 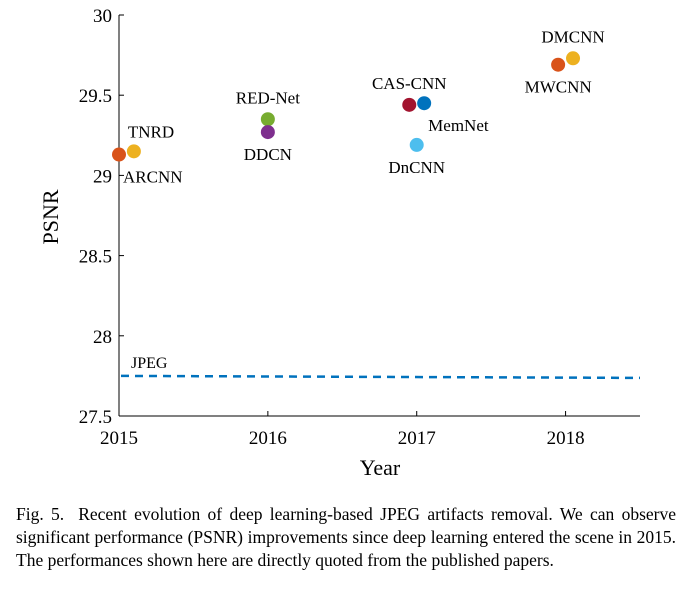 I want to click on point-memnet, so click(x=424, y=103).